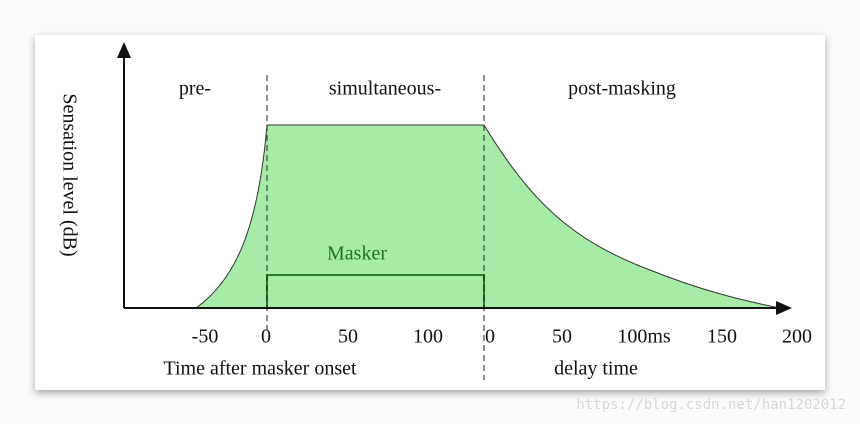 This screenshot has height=424, width=860. What do you see at coordinates (622, 89) in the screenshot?
I see `region-label: post-masking` at bounding box center [622, 89].